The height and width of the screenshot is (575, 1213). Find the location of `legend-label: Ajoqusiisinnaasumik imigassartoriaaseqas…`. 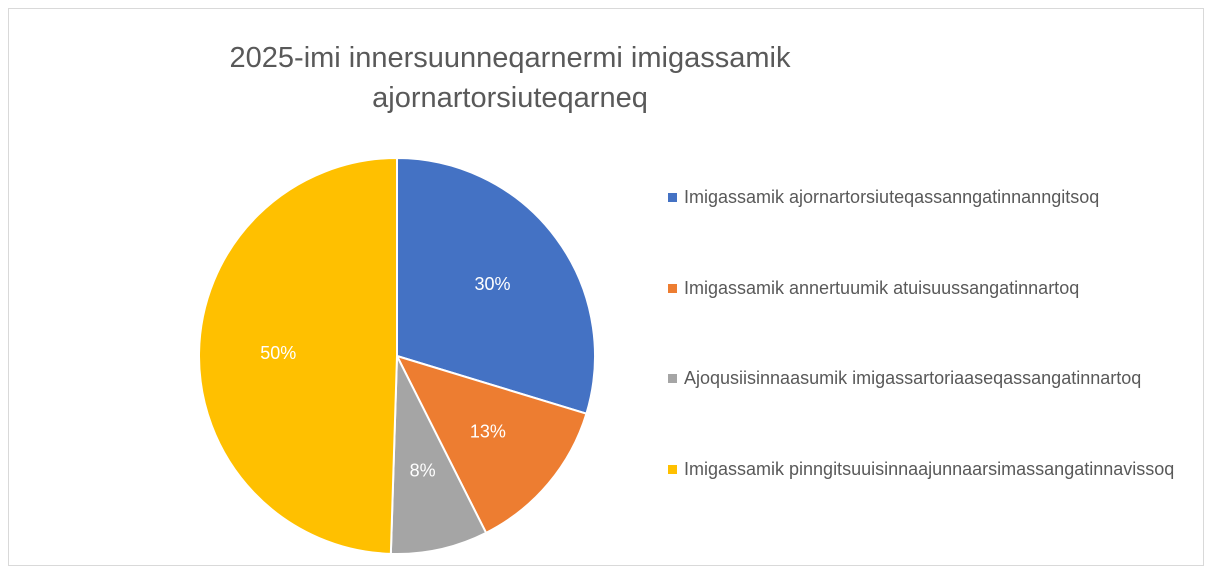

legend-label: Ajoqusiisinnaasumik imigassartoriaaseqas… is located at coordinates (913, 378).